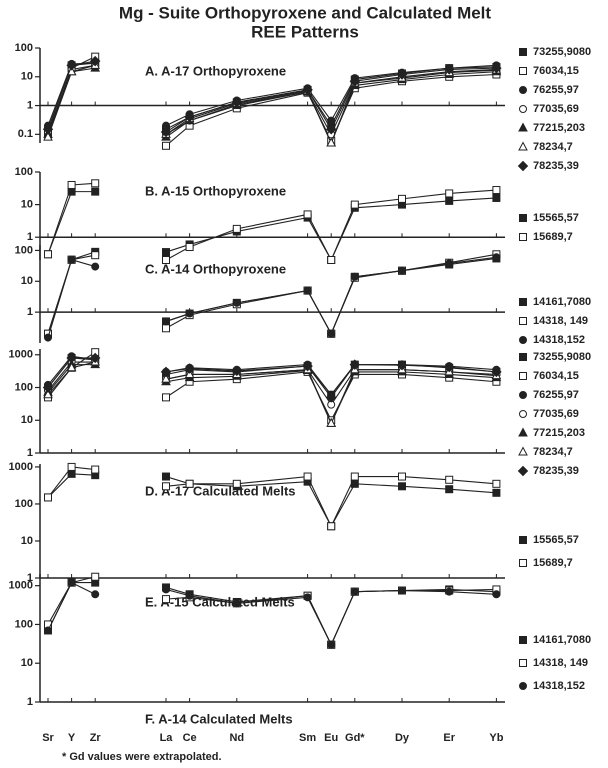 The width and height of the screenshot is (608, 768). Describe the element at coordinates (48, 738) in the screenshot. I see `x-tick-label: Sr` at that location.